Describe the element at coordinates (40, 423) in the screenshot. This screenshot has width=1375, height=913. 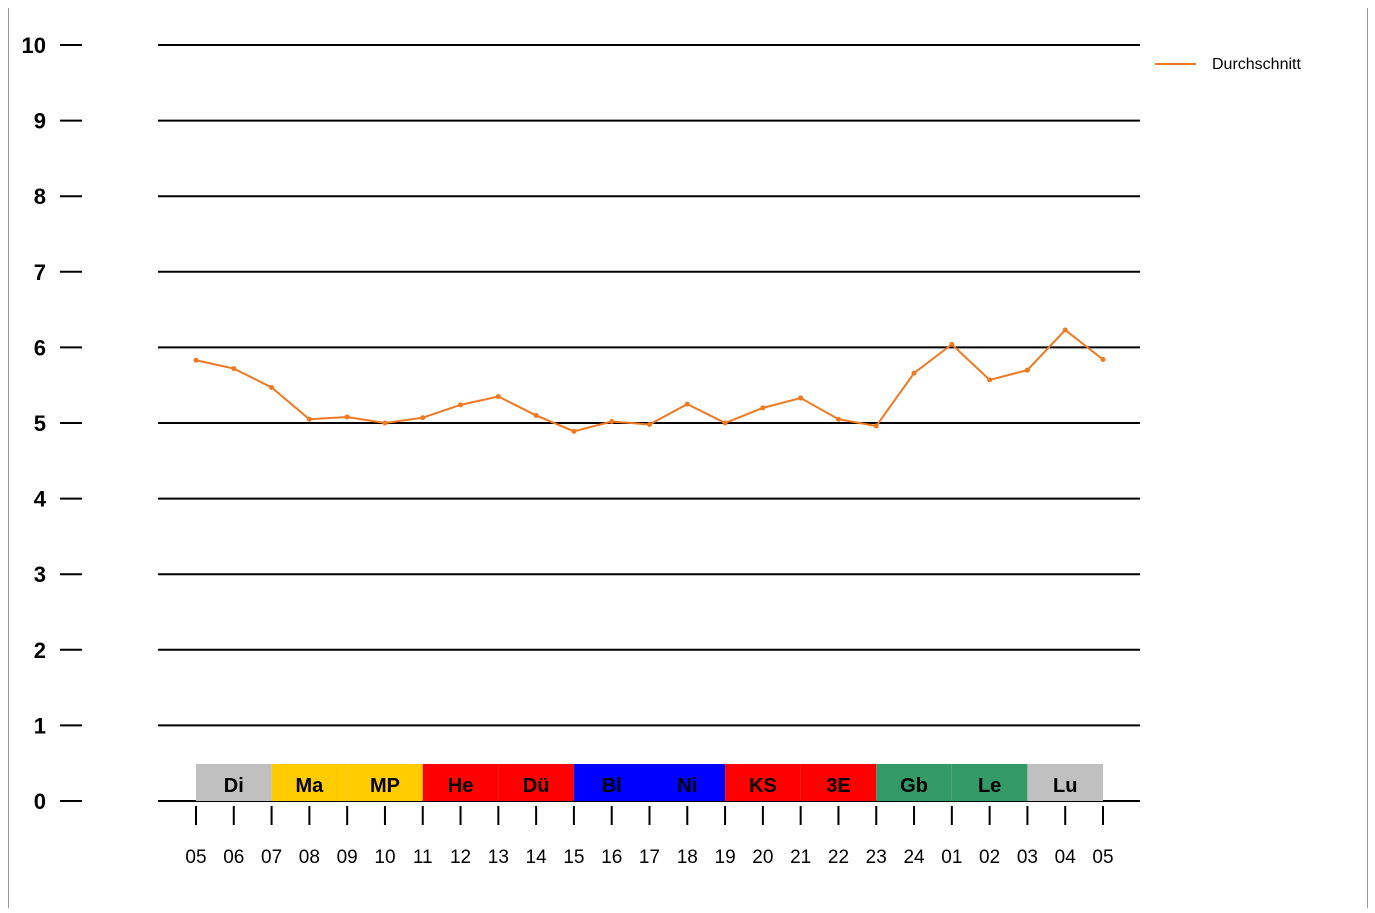
I see `y-tick-label-5: 5` at that location.